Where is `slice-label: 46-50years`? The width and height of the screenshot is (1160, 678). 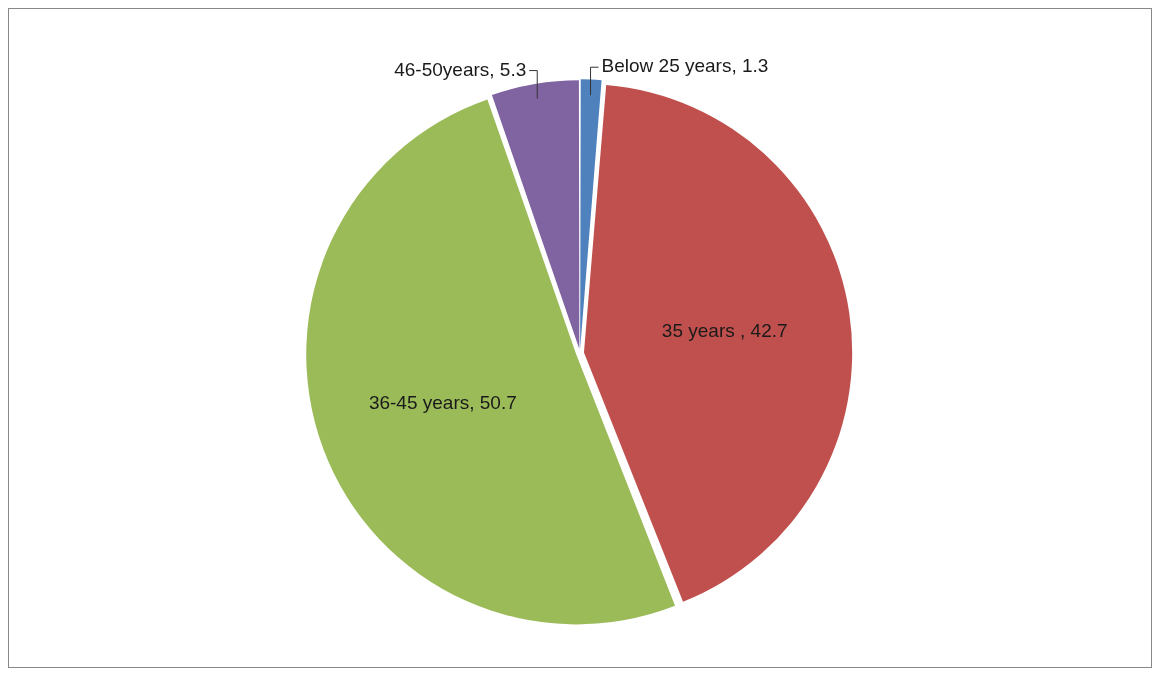 slice-label: 46-50years is located at coordinates (442, 69).